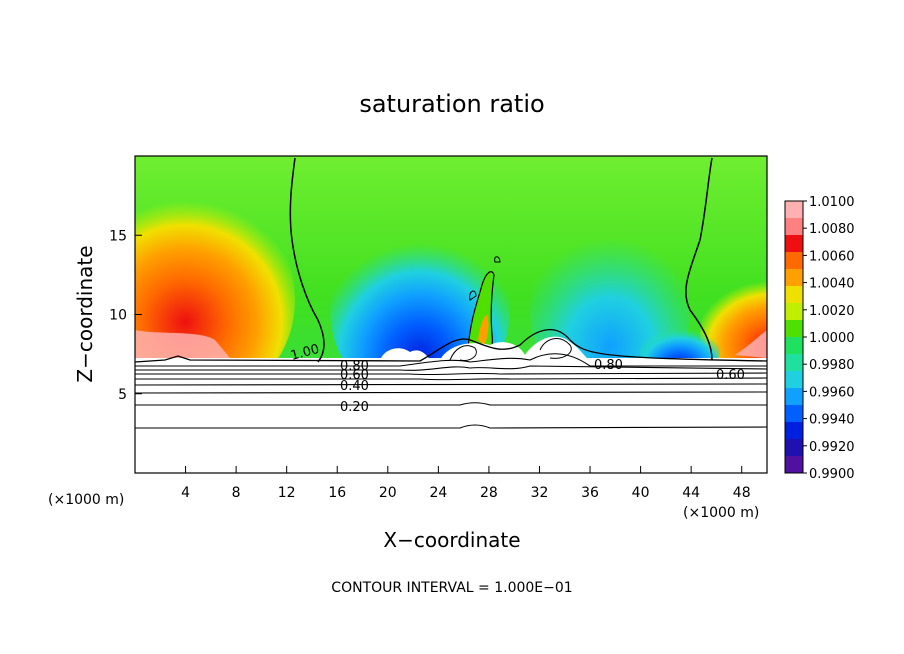 The image size is (904, 654). What do you see at coordinates (118, 316) in the screenshot?
I see `y-tick-label-10: 10` at bounding box center [118, 316].